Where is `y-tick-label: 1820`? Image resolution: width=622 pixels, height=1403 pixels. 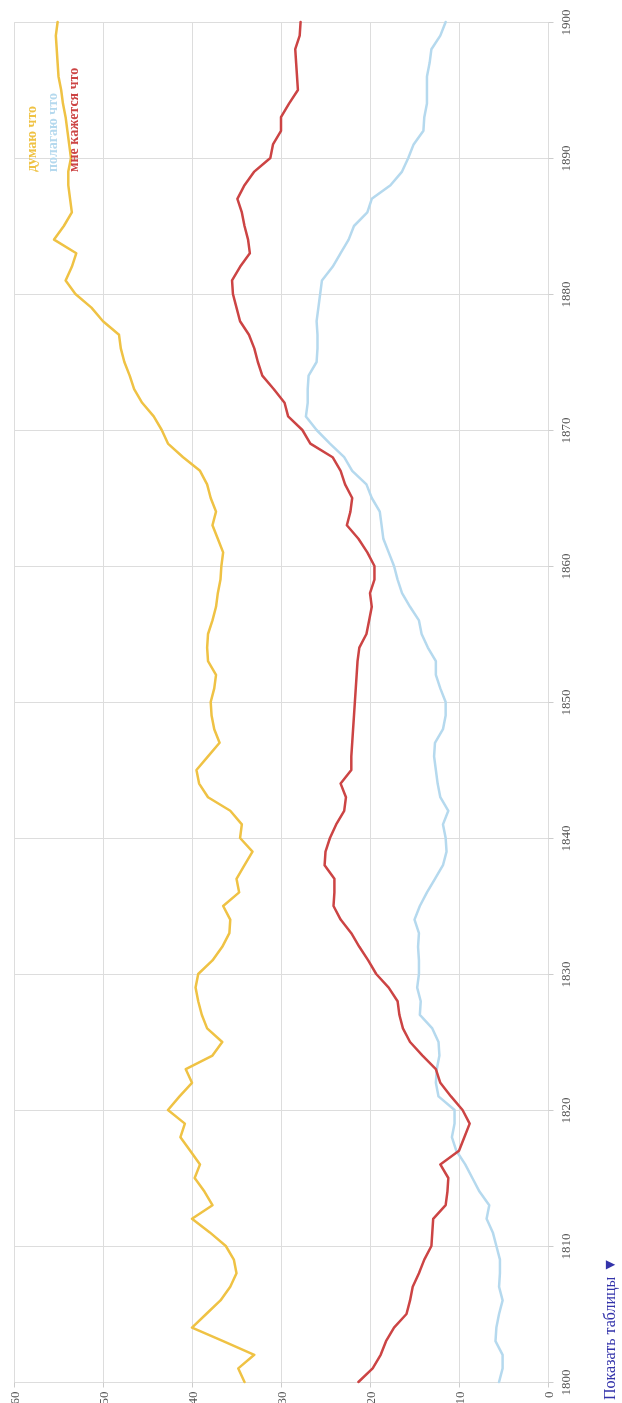 y-tick-label: 1820 is located at coordinates (565, 1110).